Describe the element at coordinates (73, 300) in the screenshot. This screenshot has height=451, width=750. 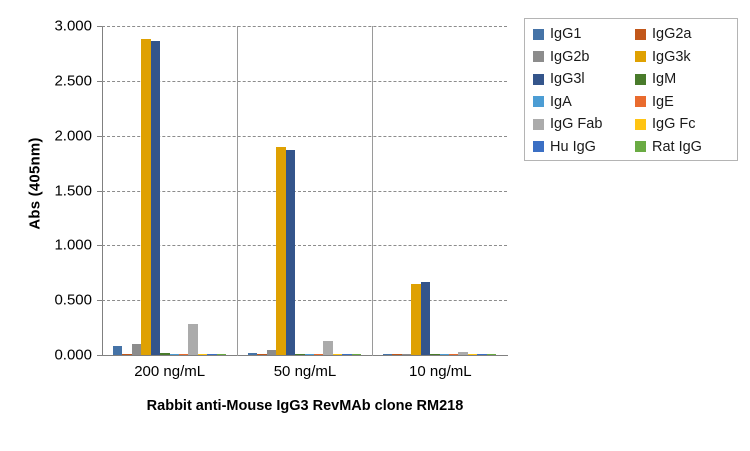
I see `y-axis-tick-label: 0.500` at that location.